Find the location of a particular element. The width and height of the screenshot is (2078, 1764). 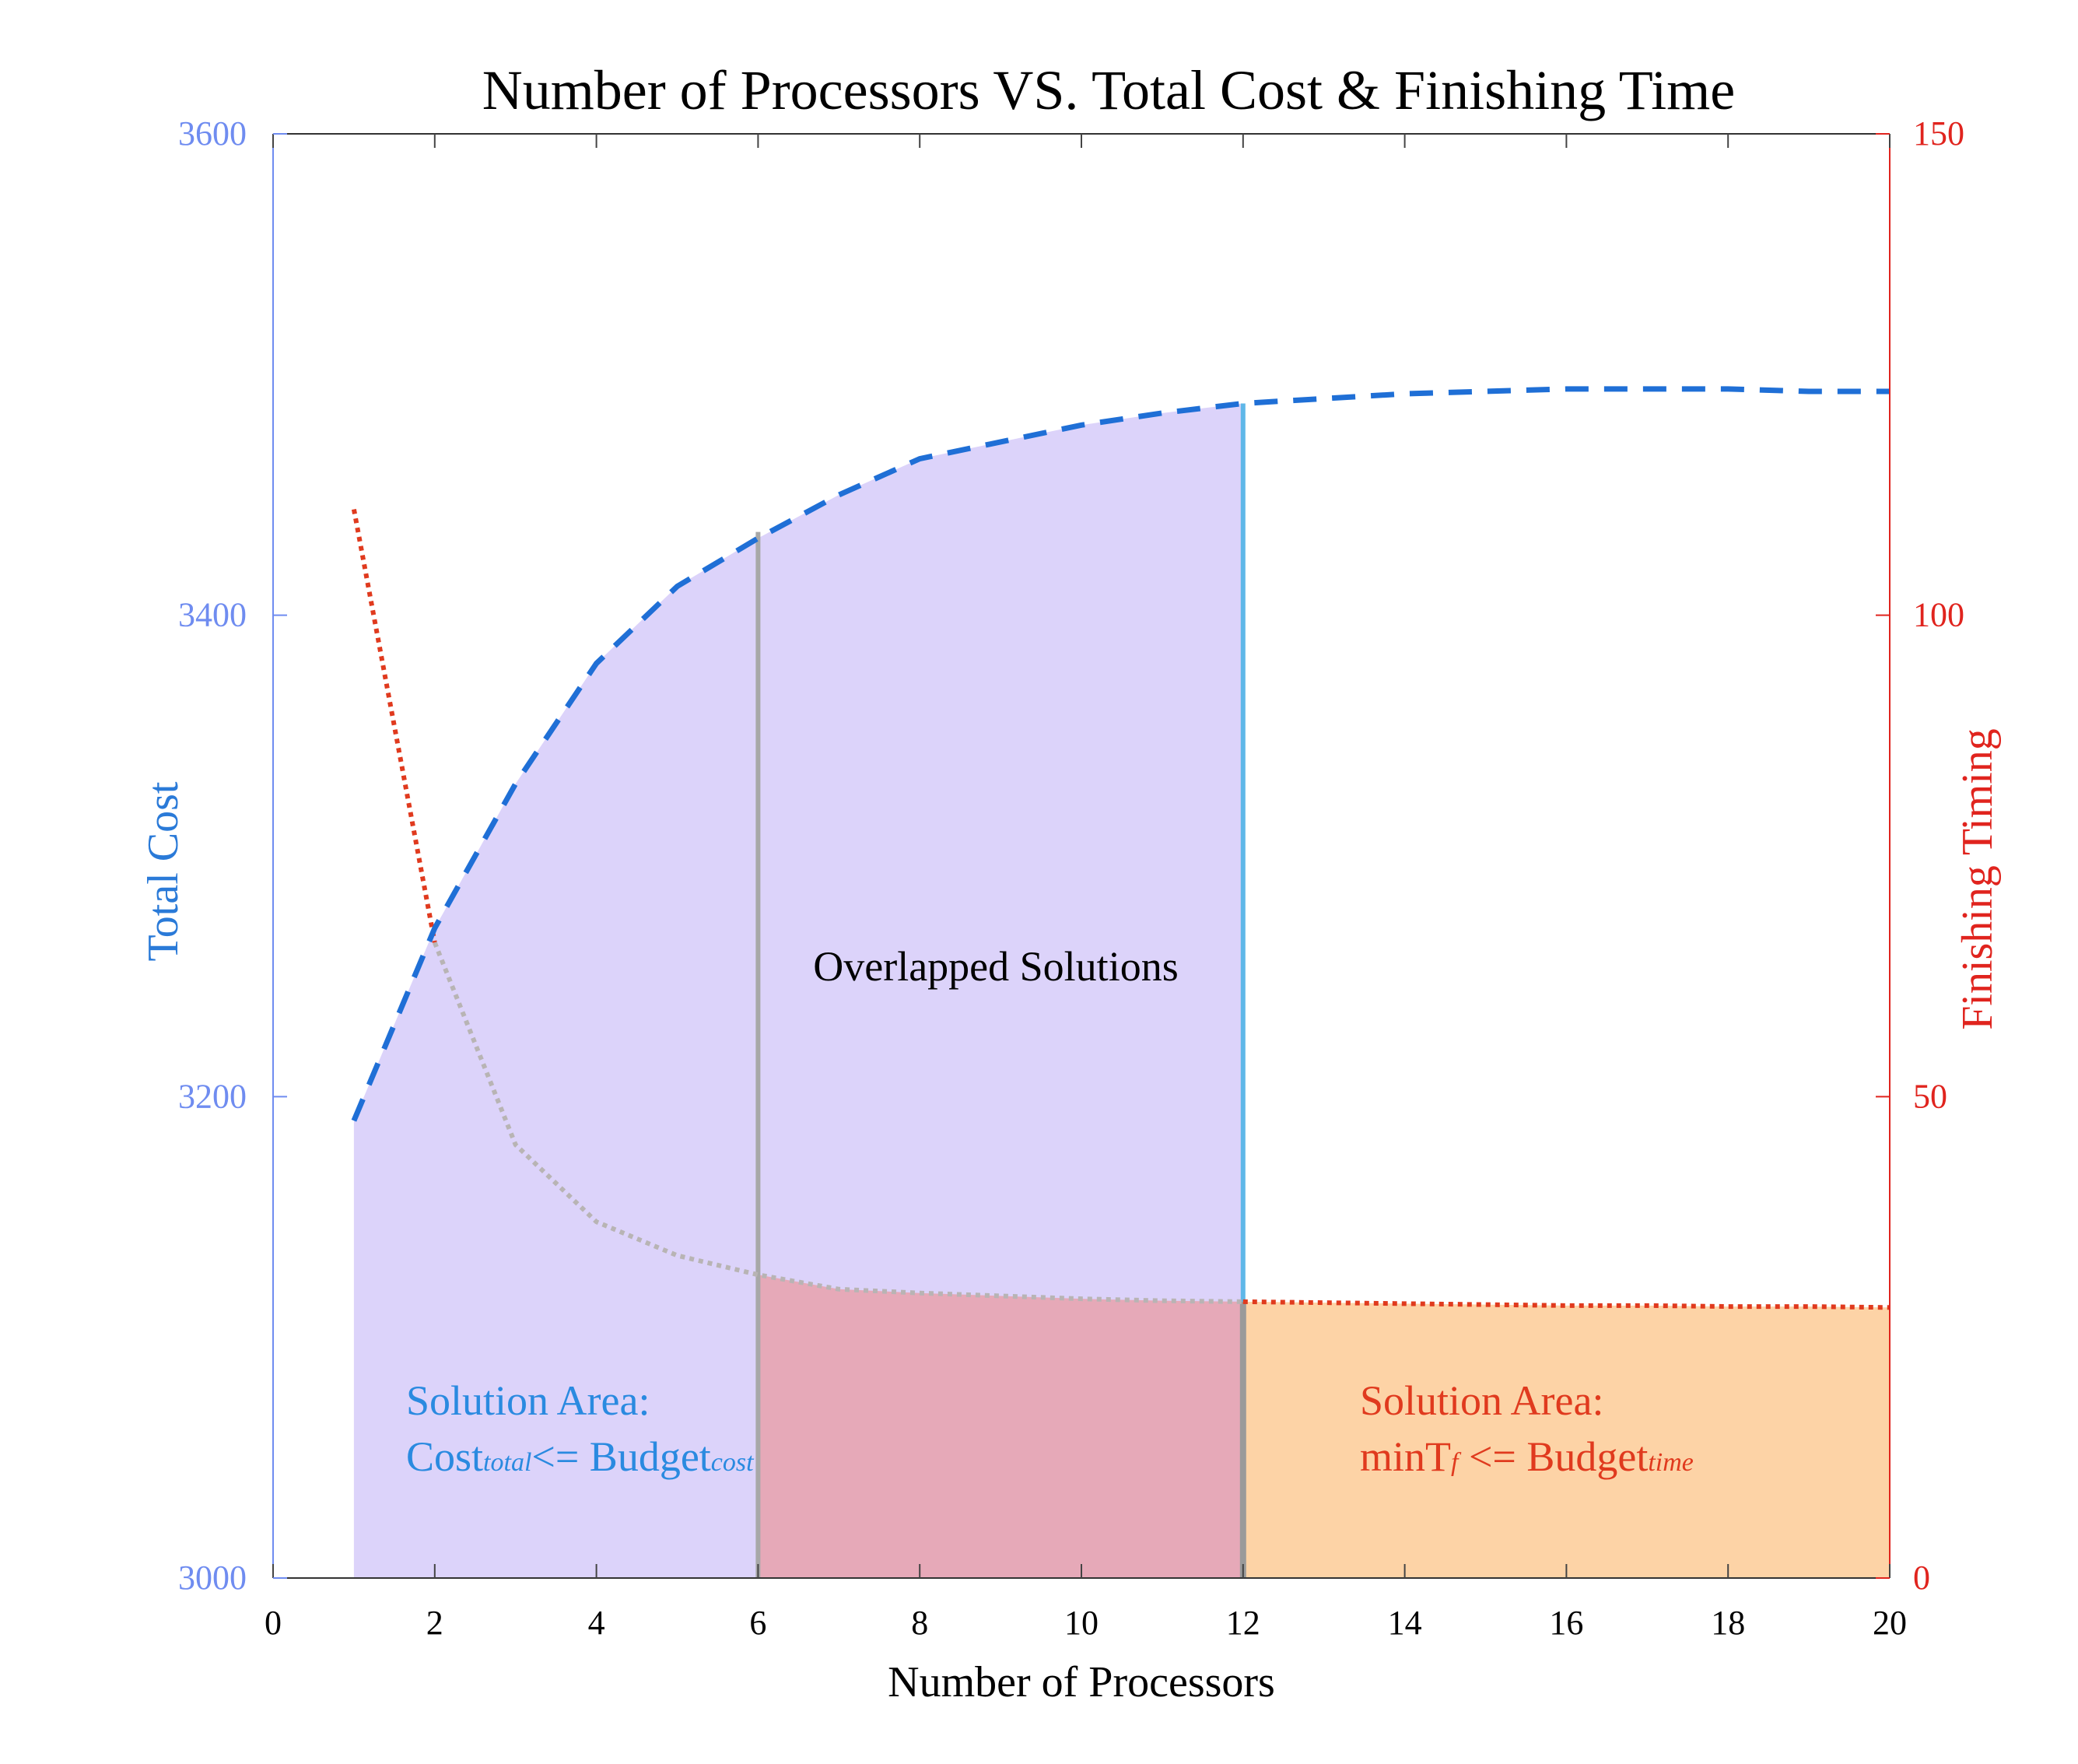

y-left-tick-label: 3200 is located at coordinates (212, 1096).